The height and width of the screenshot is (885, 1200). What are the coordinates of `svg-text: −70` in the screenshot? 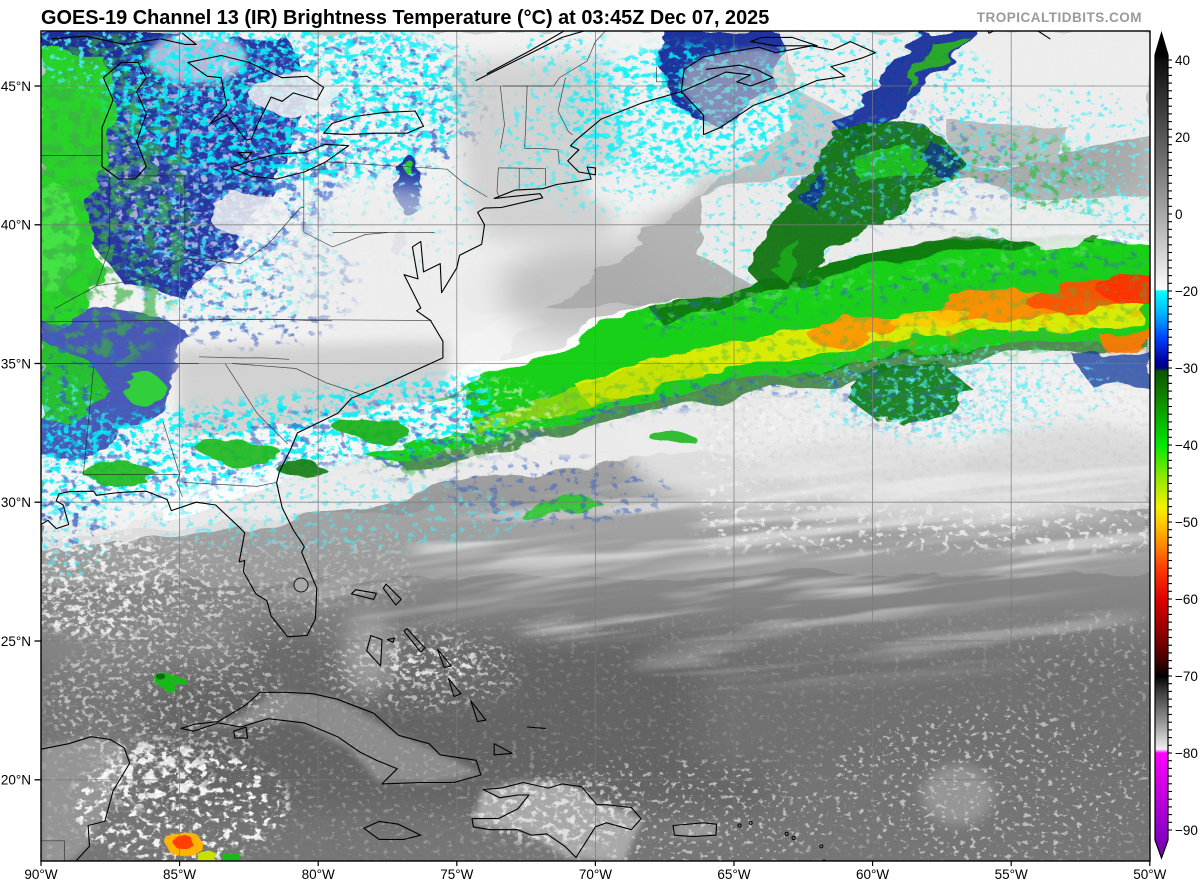 It's located at (1186, 676).